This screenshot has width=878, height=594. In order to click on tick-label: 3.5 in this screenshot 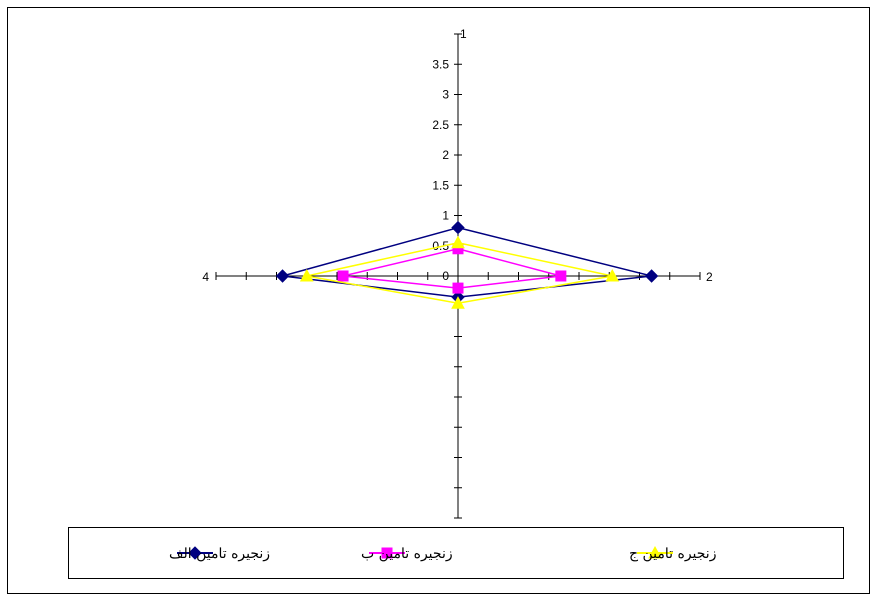, I will do `click(440, 64)`.